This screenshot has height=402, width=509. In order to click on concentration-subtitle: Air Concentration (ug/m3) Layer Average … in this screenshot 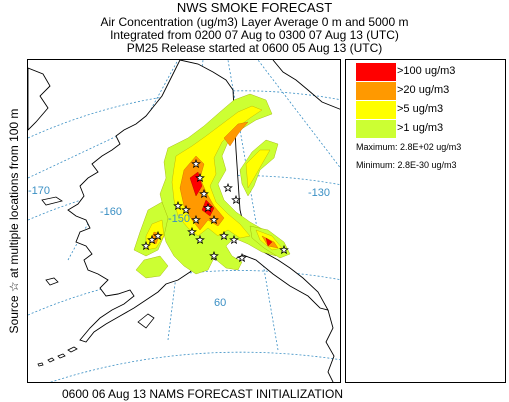, I will do `click(254, 22)`.